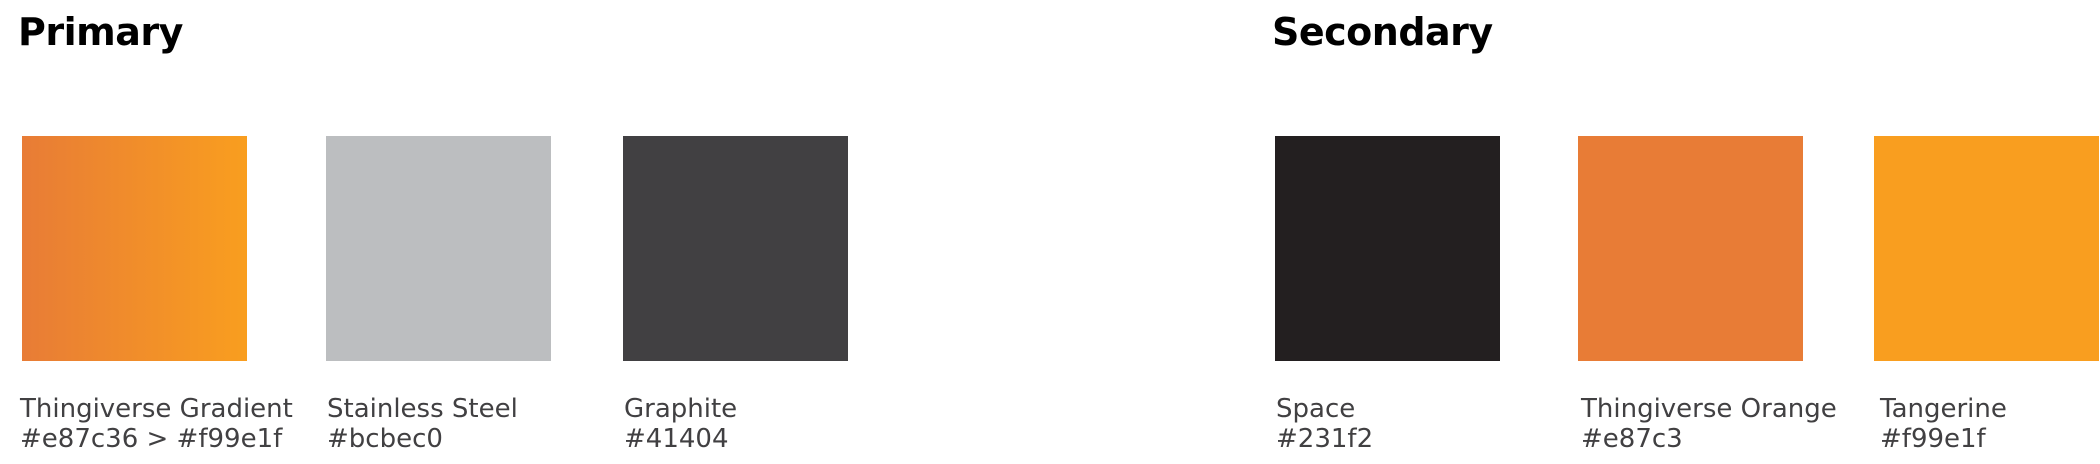 This screenshot has height=464, width=2100. Describe the element at coordinates (1325, 439) in the screenshot. I see `swatch-hex: #231f2` at that location.